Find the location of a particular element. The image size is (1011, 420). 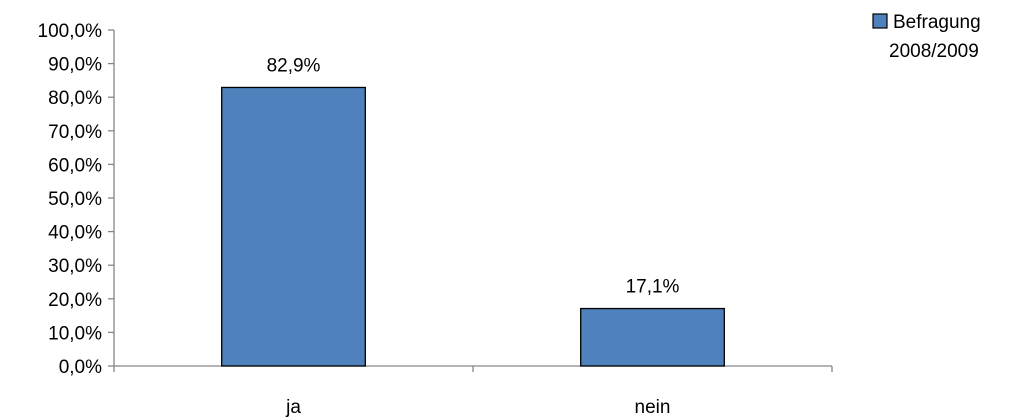

y-tick-label: 10,0% is located at coordinates (75, 333).